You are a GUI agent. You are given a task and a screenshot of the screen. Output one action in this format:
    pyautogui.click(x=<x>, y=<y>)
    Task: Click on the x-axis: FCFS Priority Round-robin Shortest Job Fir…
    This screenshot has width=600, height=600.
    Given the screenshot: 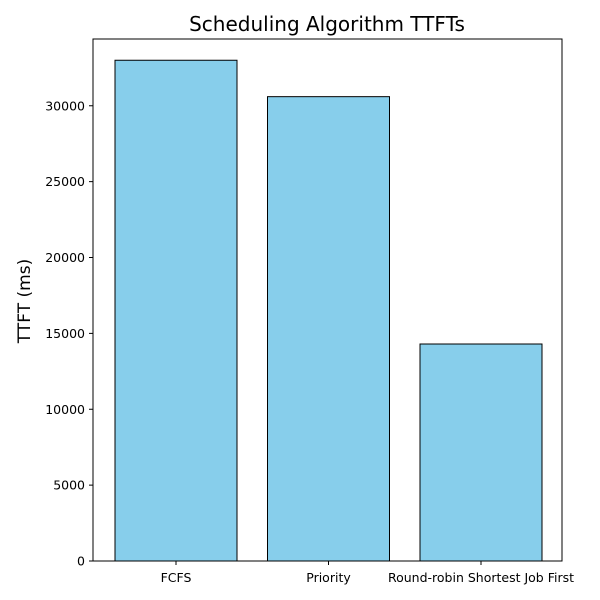 What is the action you would take?
    pyautogui.click(x=367, y=573)
    